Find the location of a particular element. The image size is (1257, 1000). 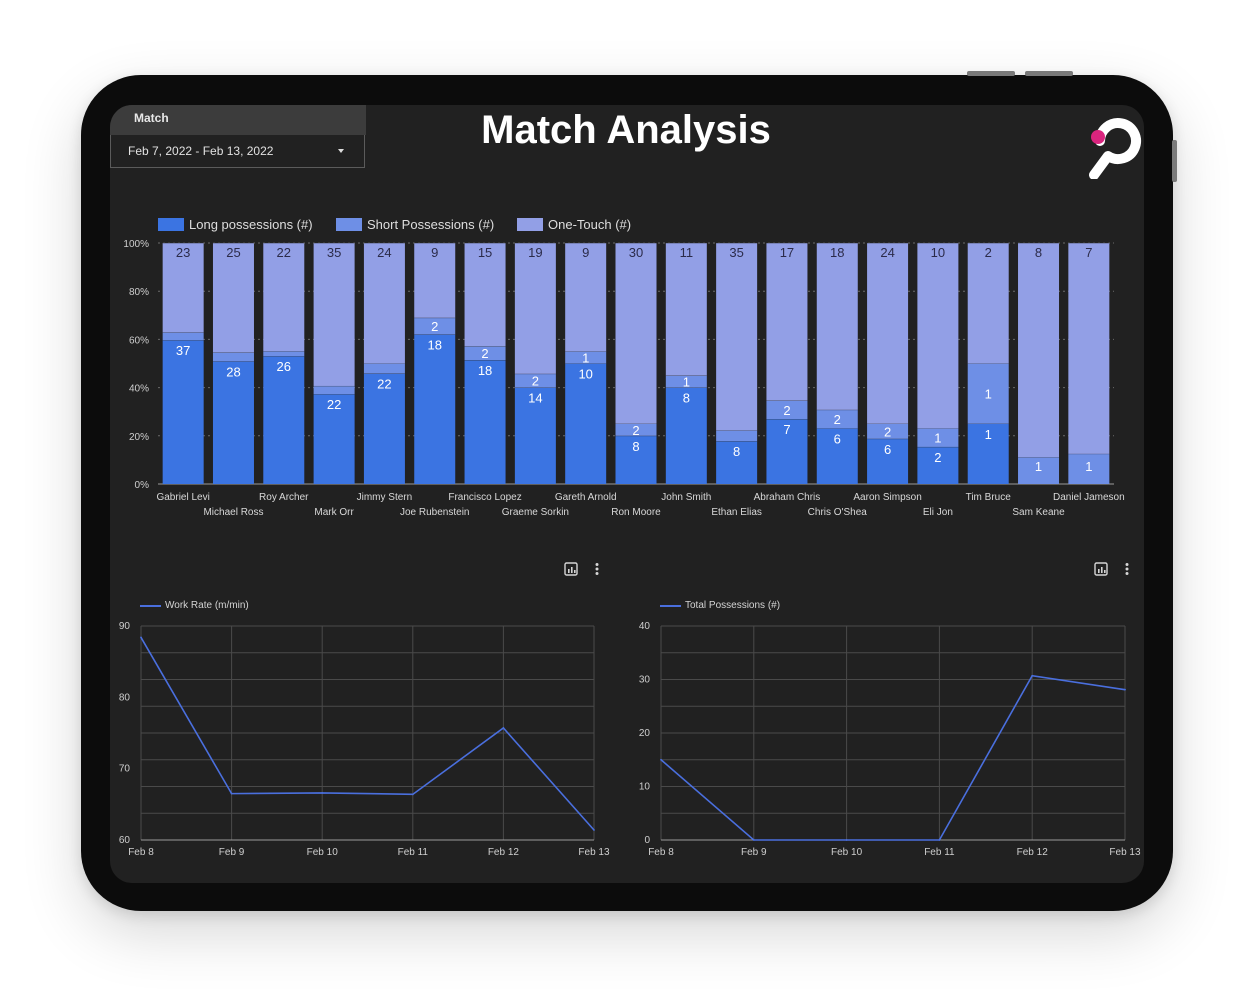

y-tick-label: 60% is located at coordinates (139, 340).